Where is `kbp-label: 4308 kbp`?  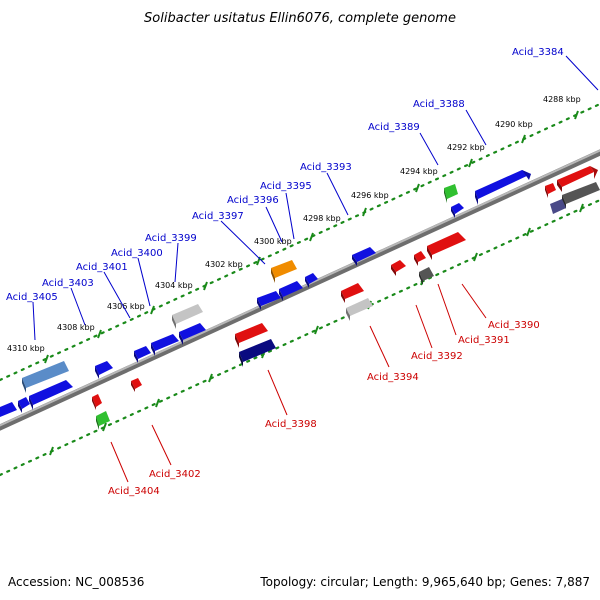 kbp-label: 4308 kbp is located at coordinates (76, 327).